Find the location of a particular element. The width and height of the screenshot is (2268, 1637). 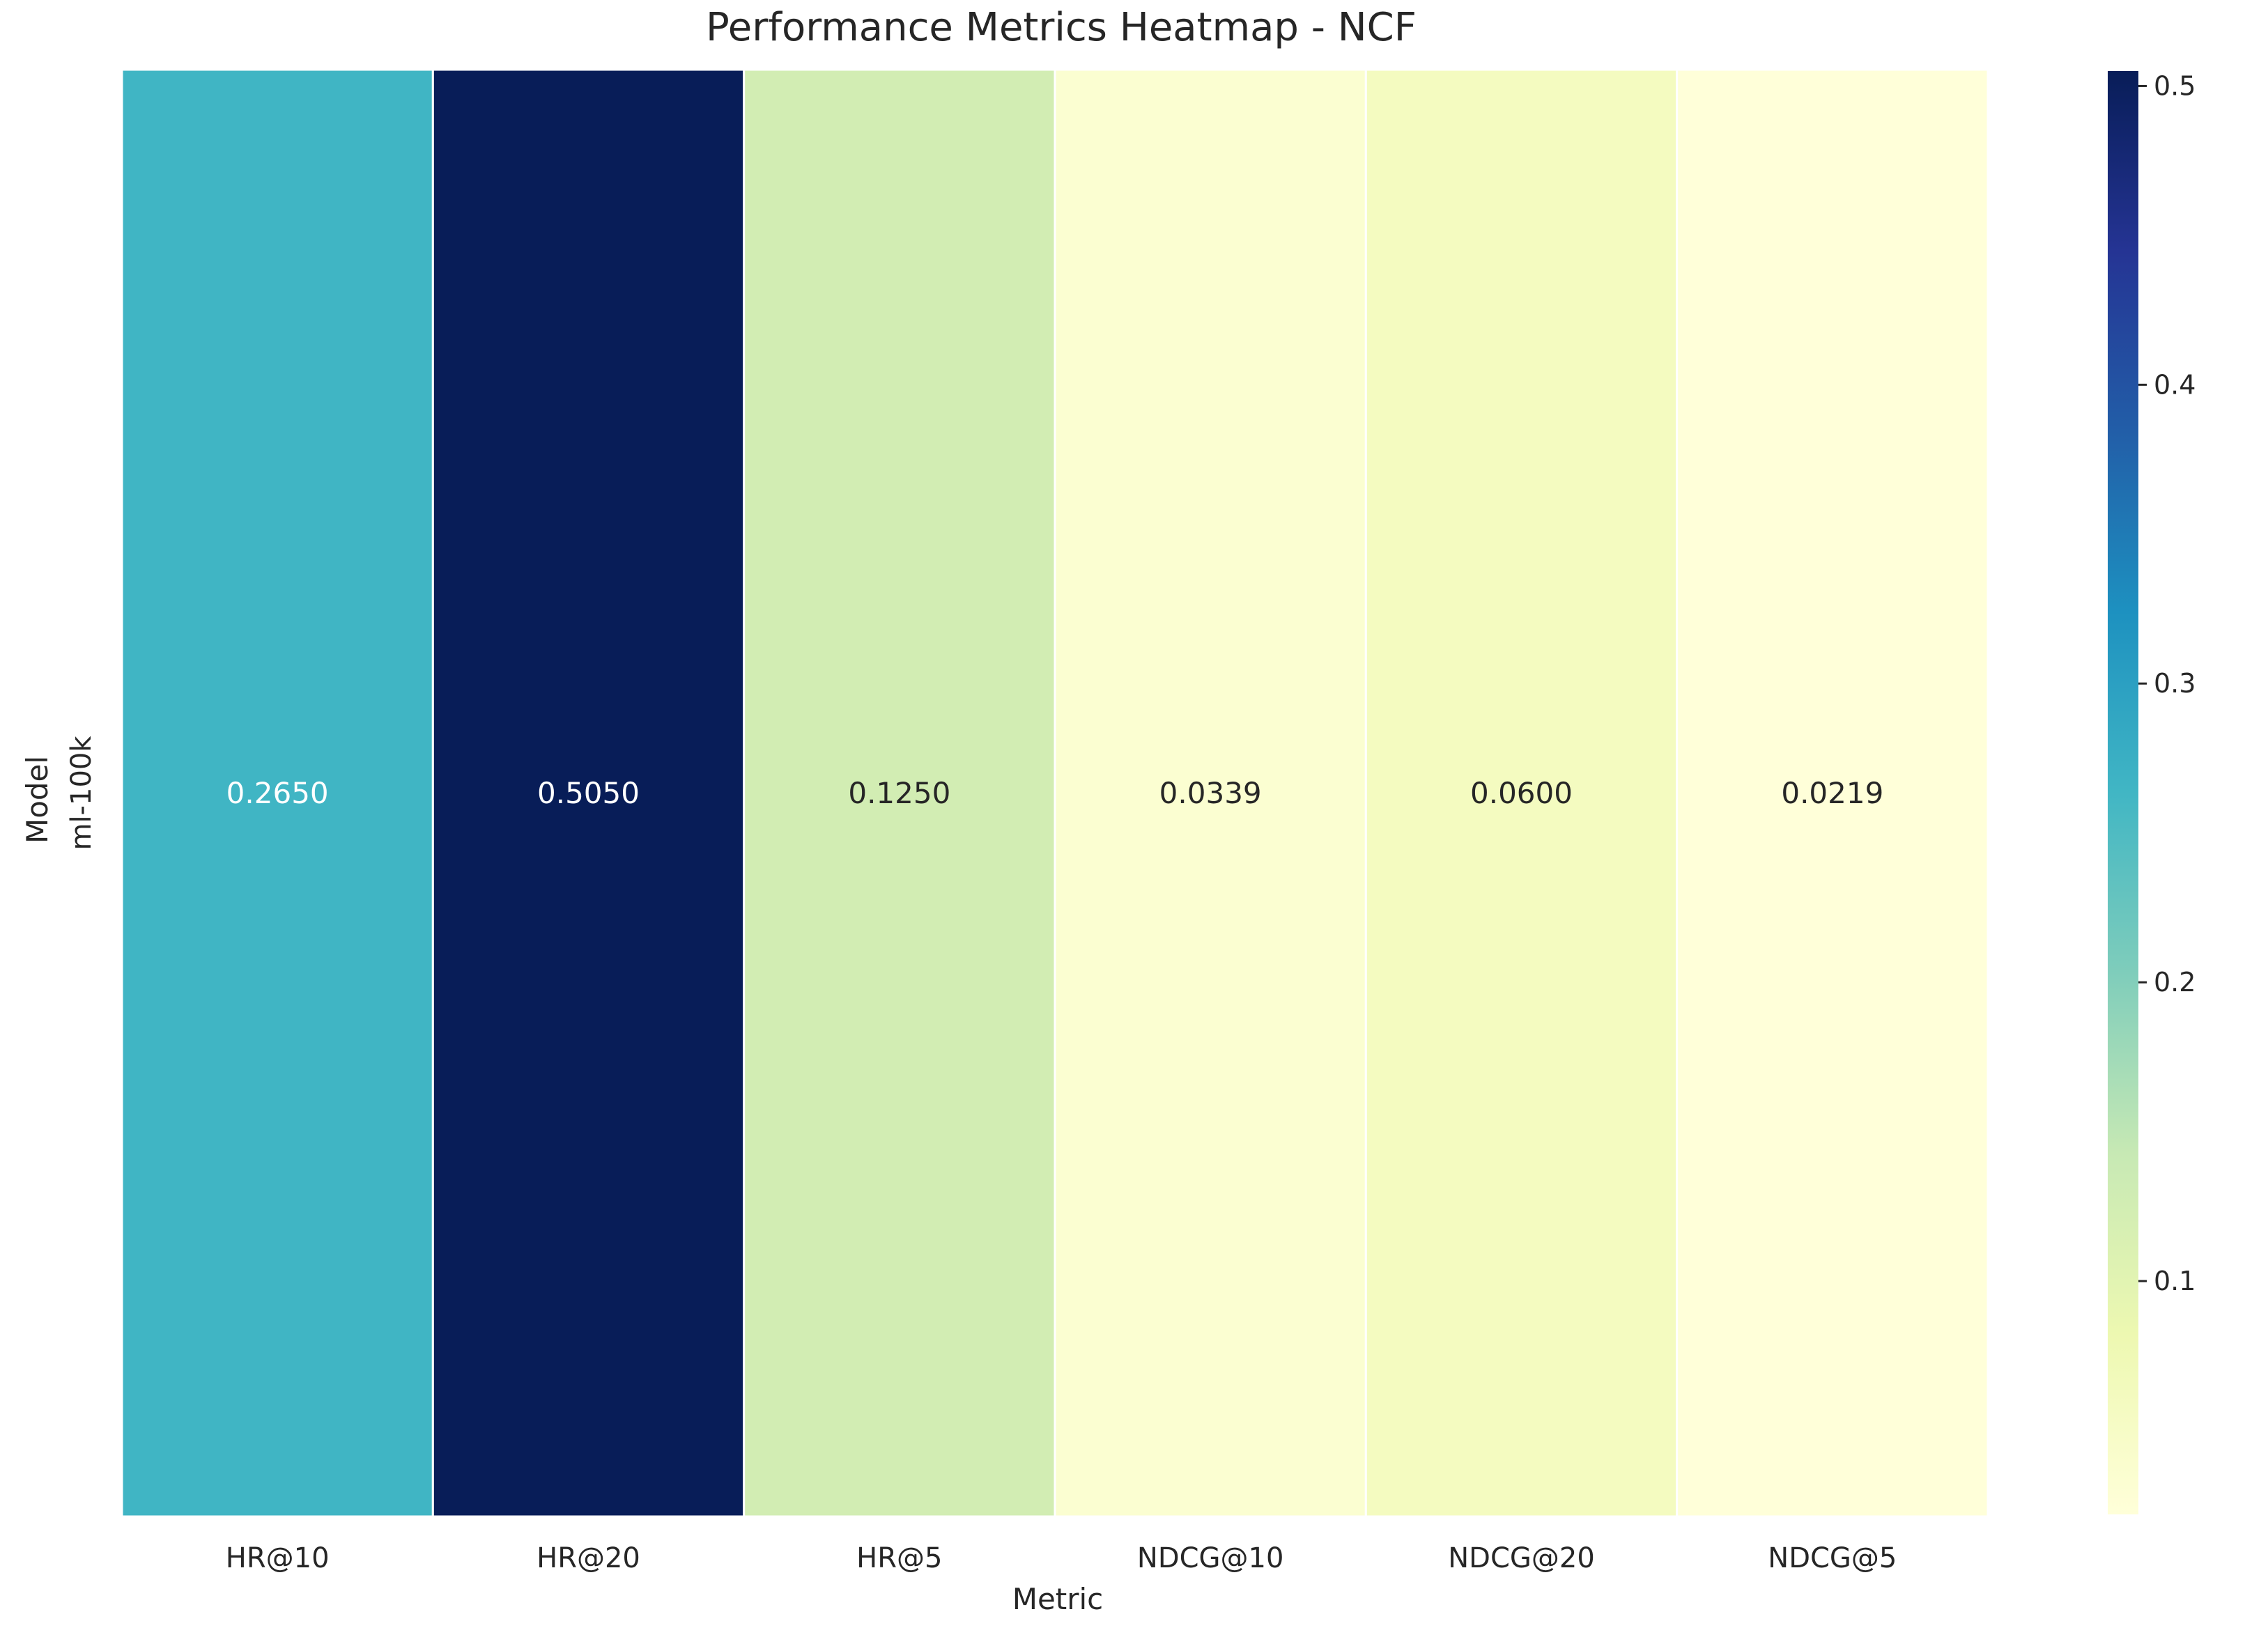

y-tick-label: ml-100k is located at coordinates (81, 793).